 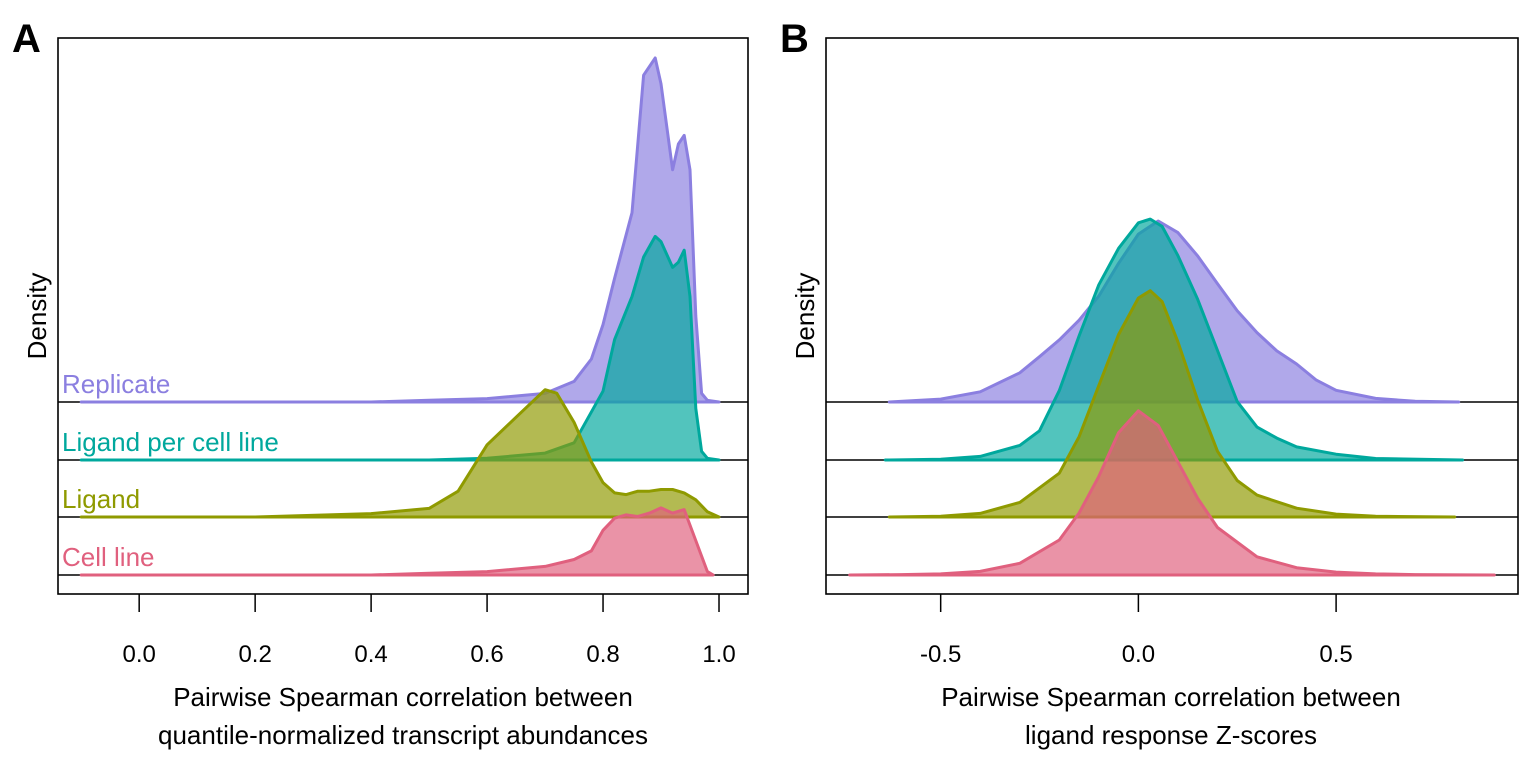 What do you see at coordinates (1172, 493) in the screenshot?
I see `panel-b-series-cell-line` at bounding box center [1172, 493].